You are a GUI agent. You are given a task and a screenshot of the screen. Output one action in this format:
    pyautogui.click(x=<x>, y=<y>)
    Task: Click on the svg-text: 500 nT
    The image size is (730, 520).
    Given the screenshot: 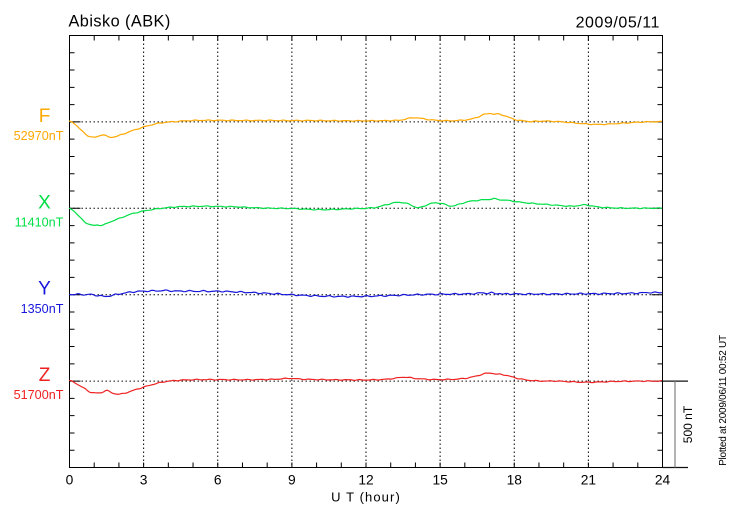 What is the action you would take?
    pyautogui.click(x=688, y=424)
    